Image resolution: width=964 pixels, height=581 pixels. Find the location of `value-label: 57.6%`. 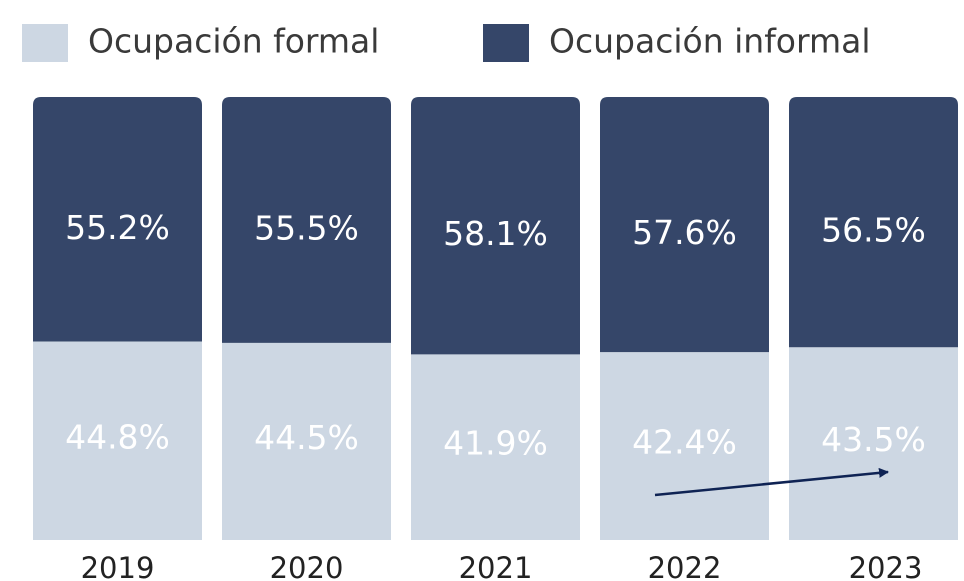

value-label: 57.6% is located at coordinates (684, 232).